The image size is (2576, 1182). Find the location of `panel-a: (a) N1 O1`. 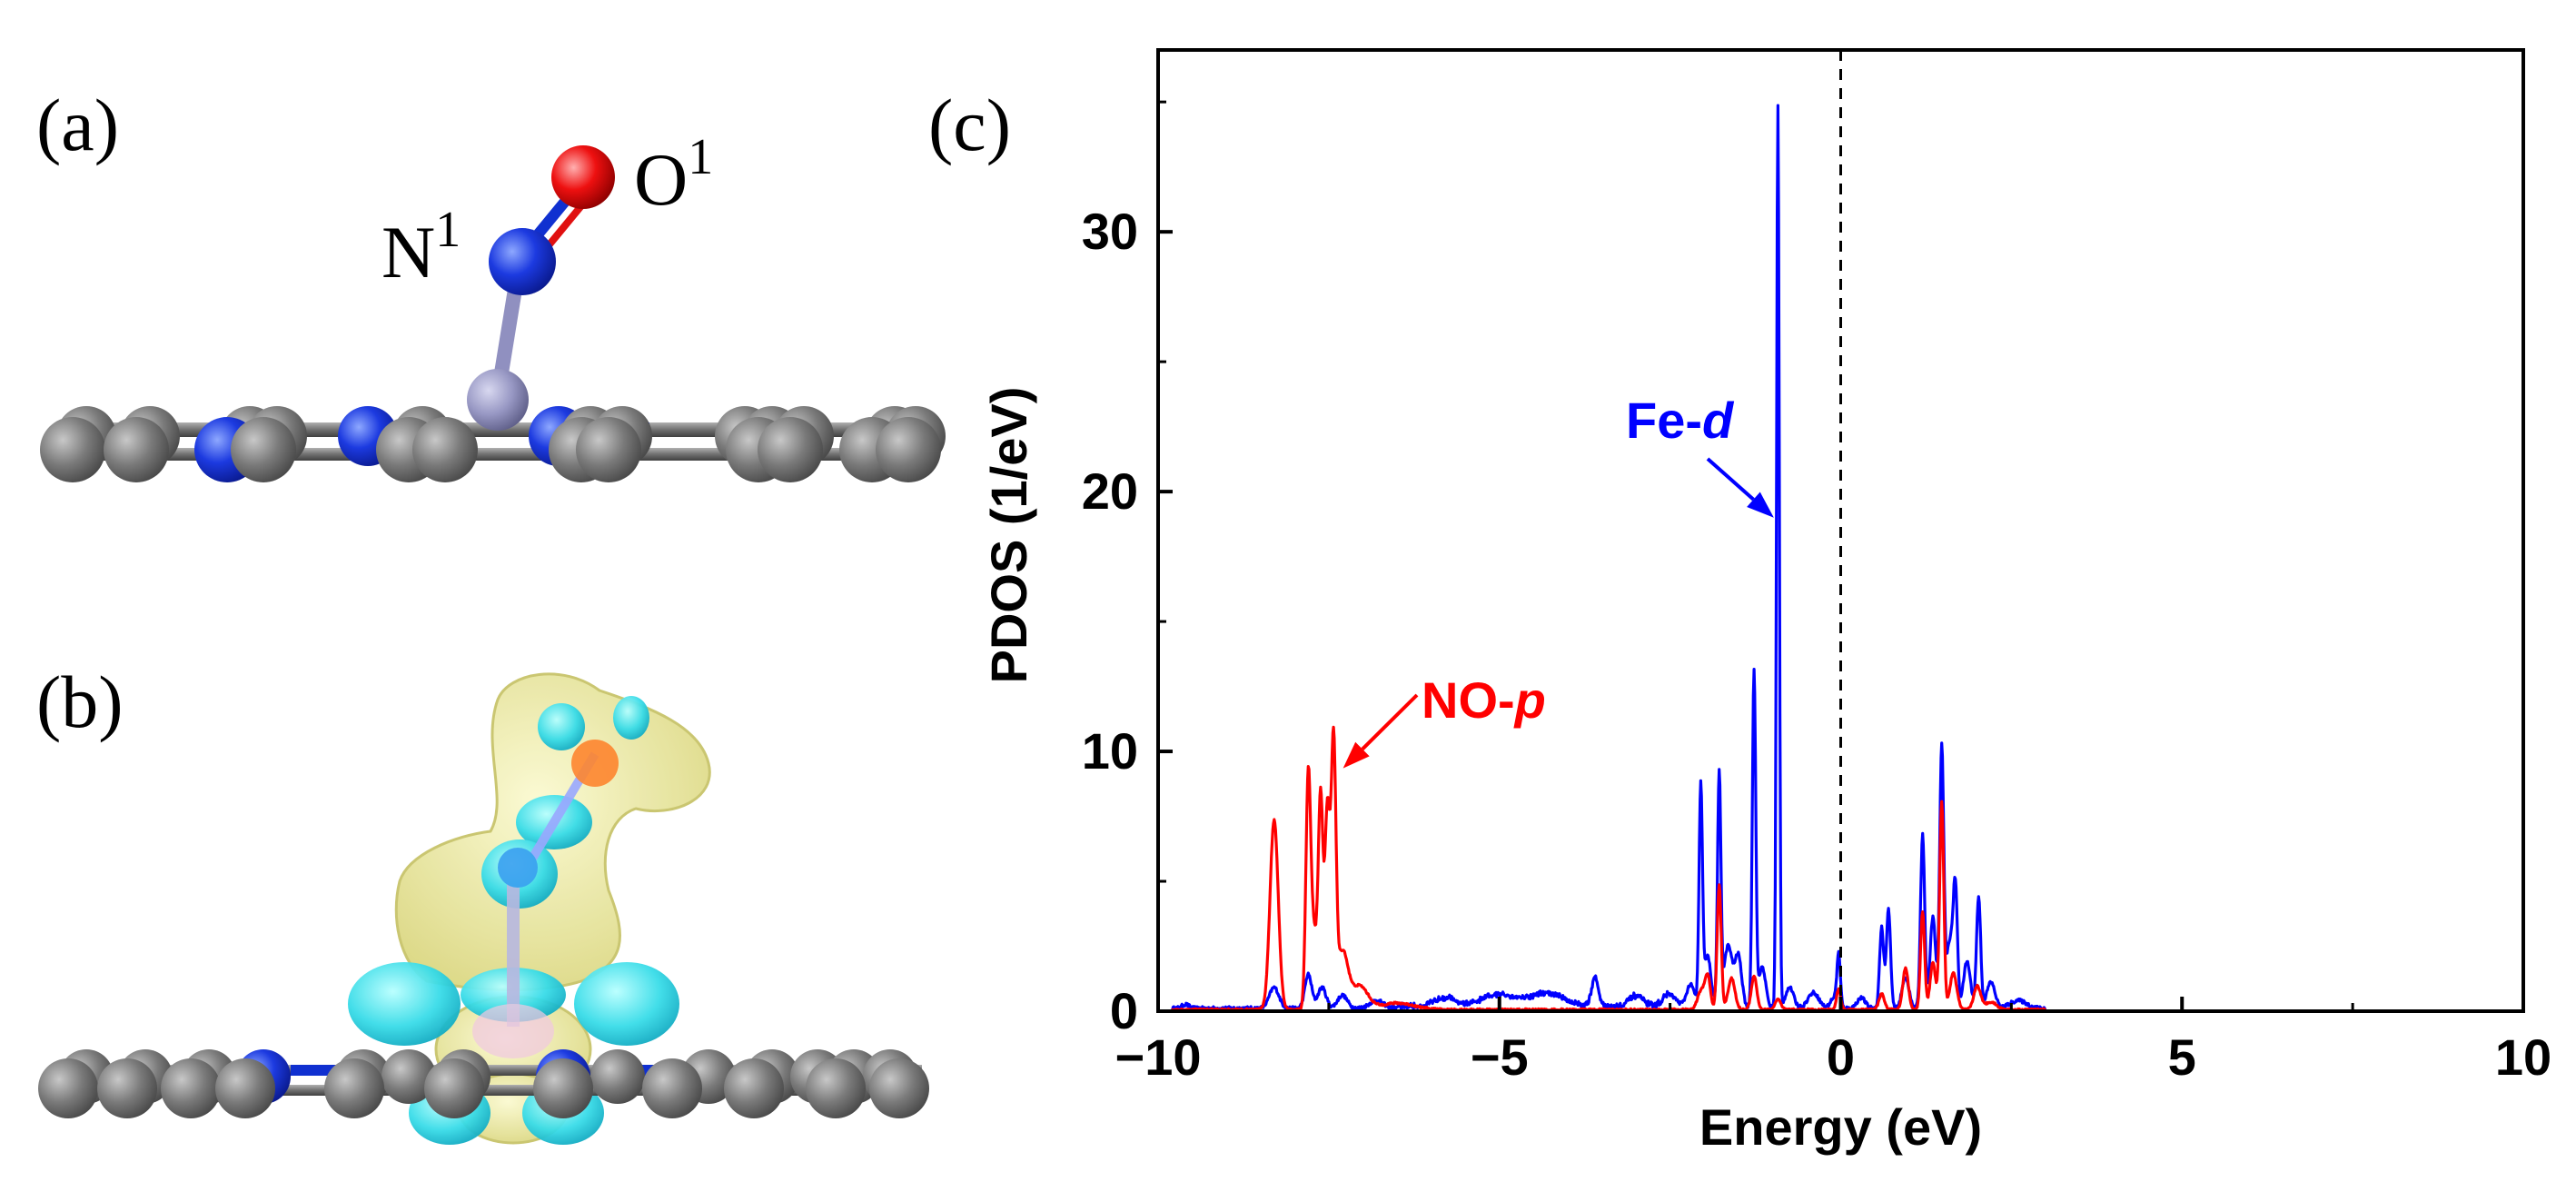

panel-a: (a) N1 O1 is located at coordinates (491, 283).